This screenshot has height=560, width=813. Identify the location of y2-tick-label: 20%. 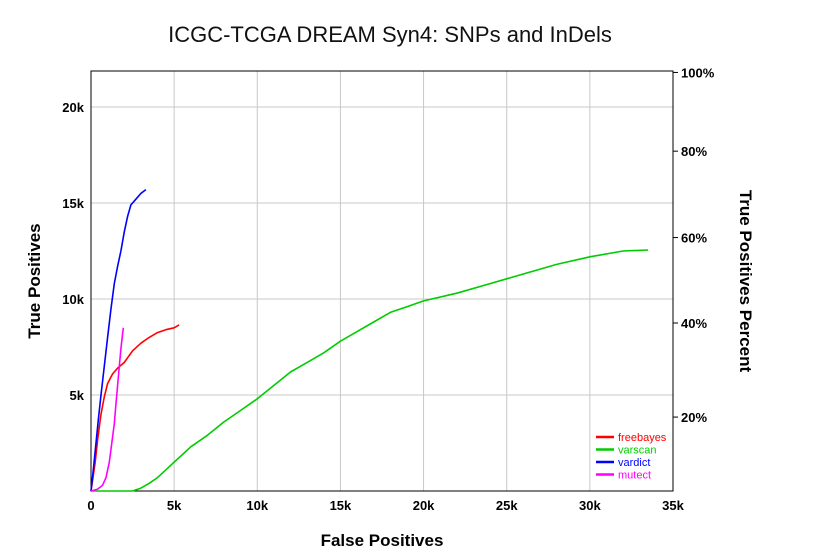
(694, 417).